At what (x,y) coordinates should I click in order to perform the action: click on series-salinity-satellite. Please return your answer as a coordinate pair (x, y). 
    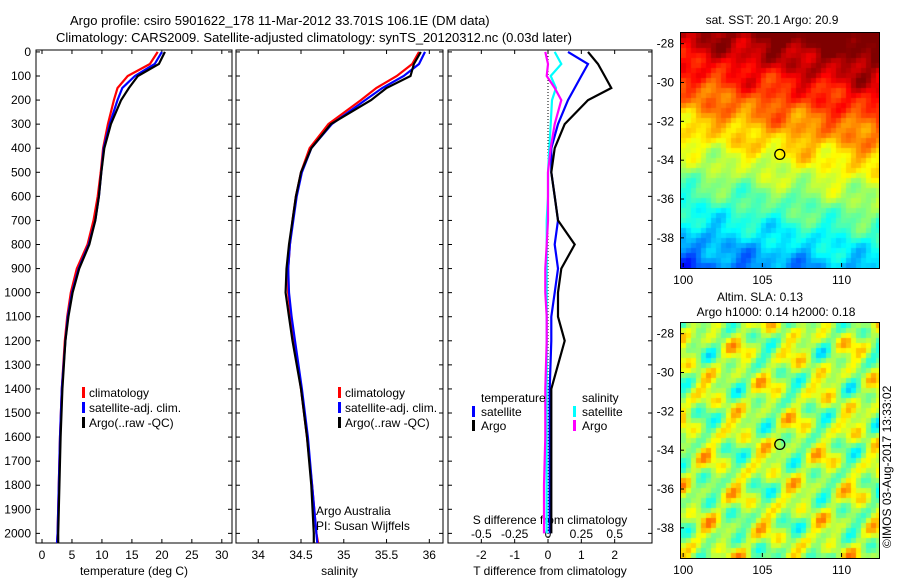
    Looking at the image, I should click on (554, 292).